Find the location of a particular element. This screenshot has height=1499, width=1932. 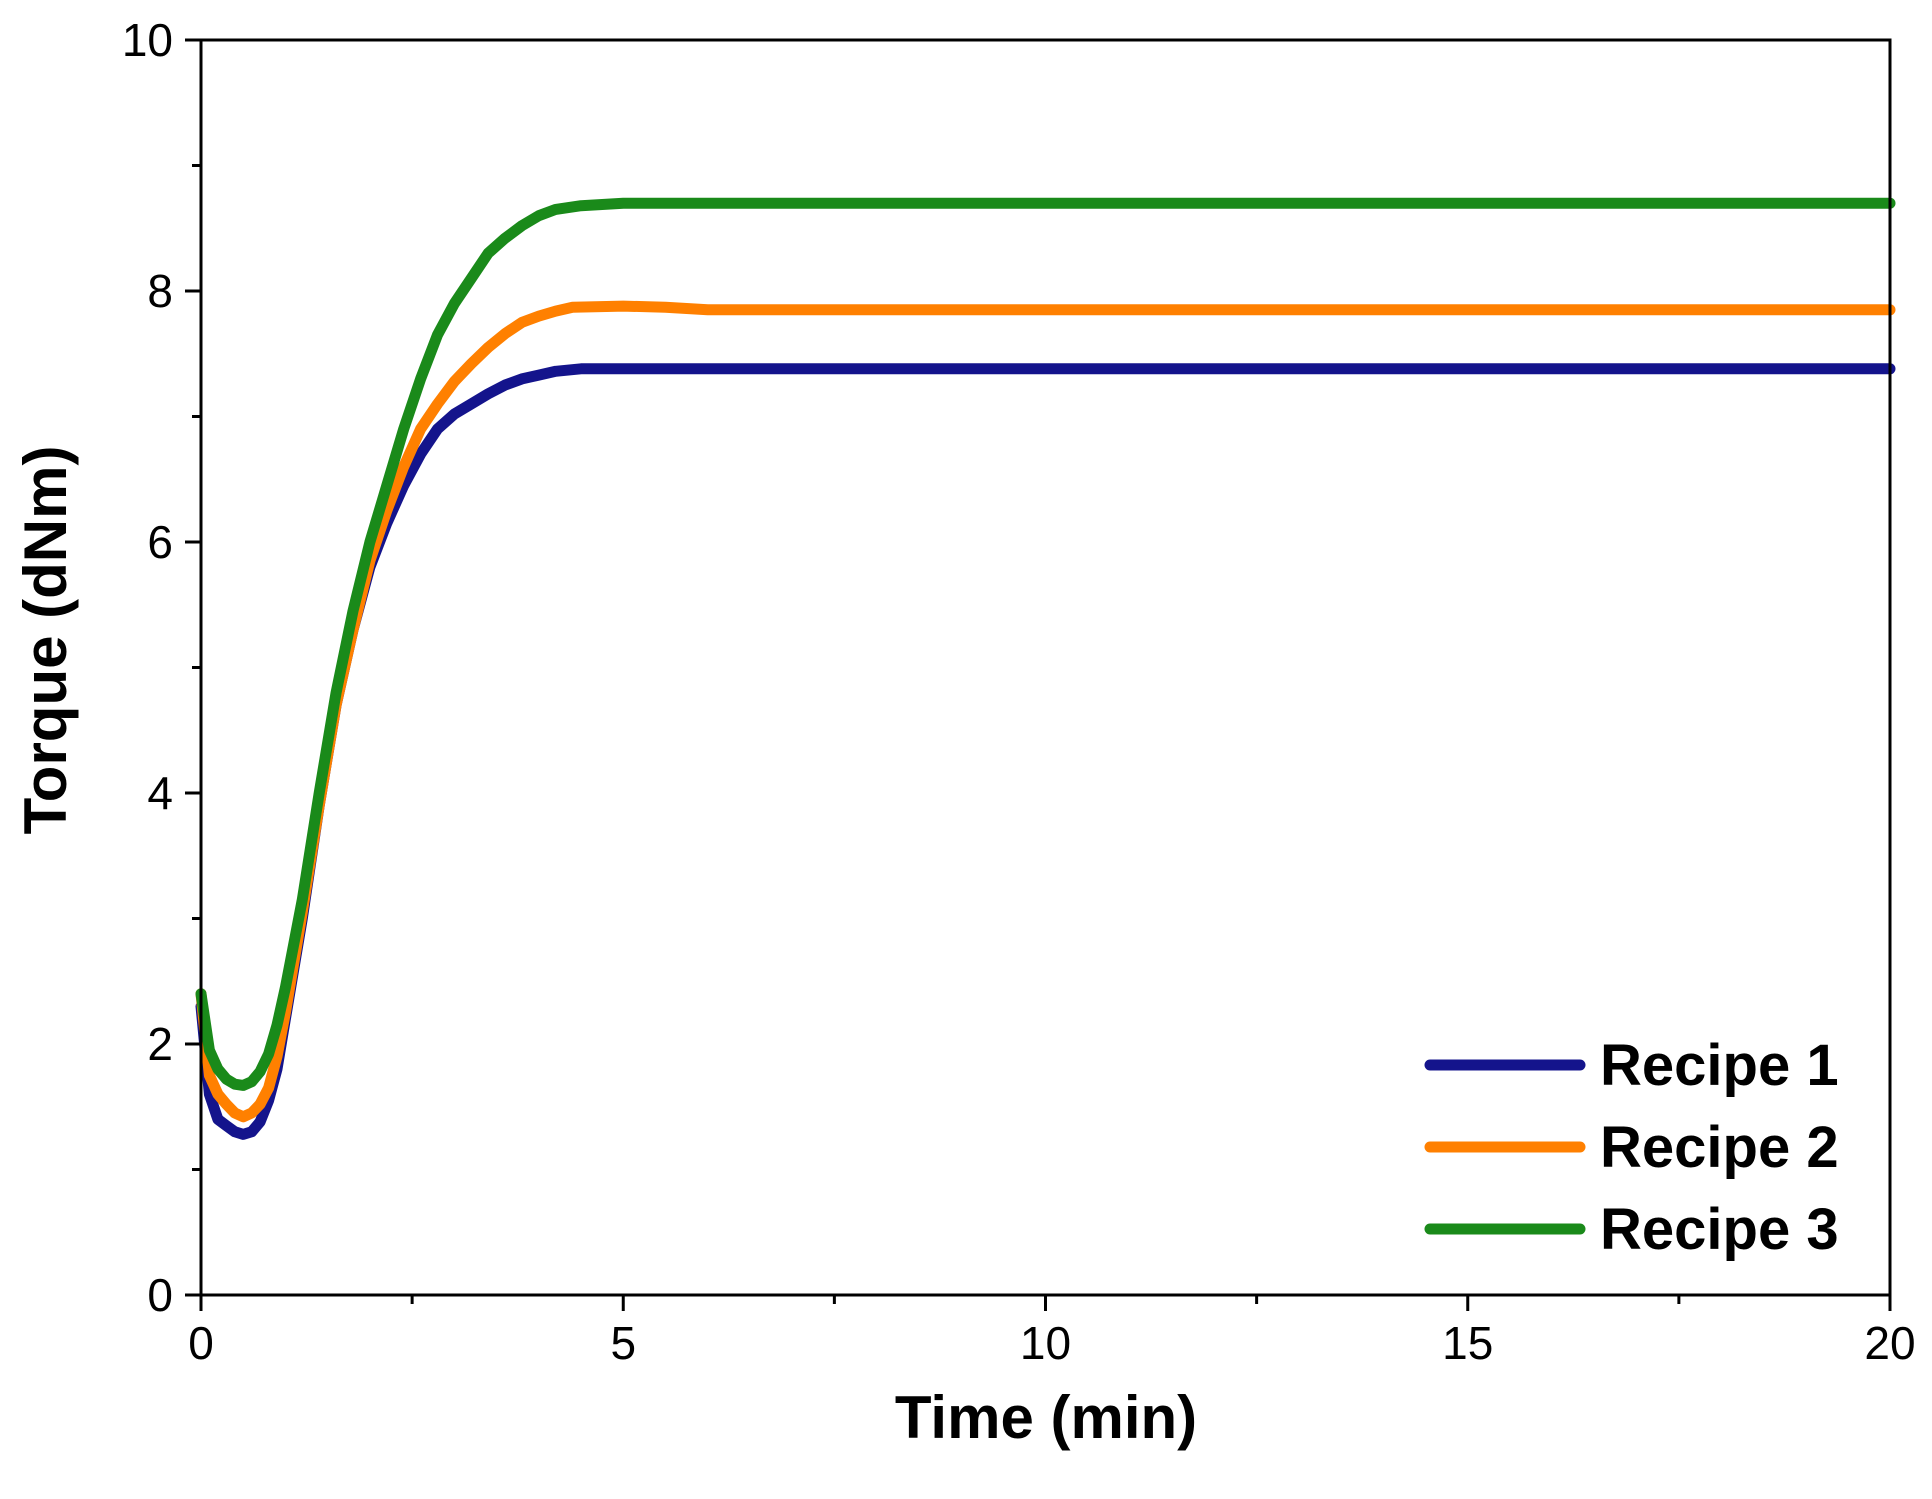

legend: Recipe 1 Recipe 2 Recipe 3 is located at coordinates (1631, 1147).